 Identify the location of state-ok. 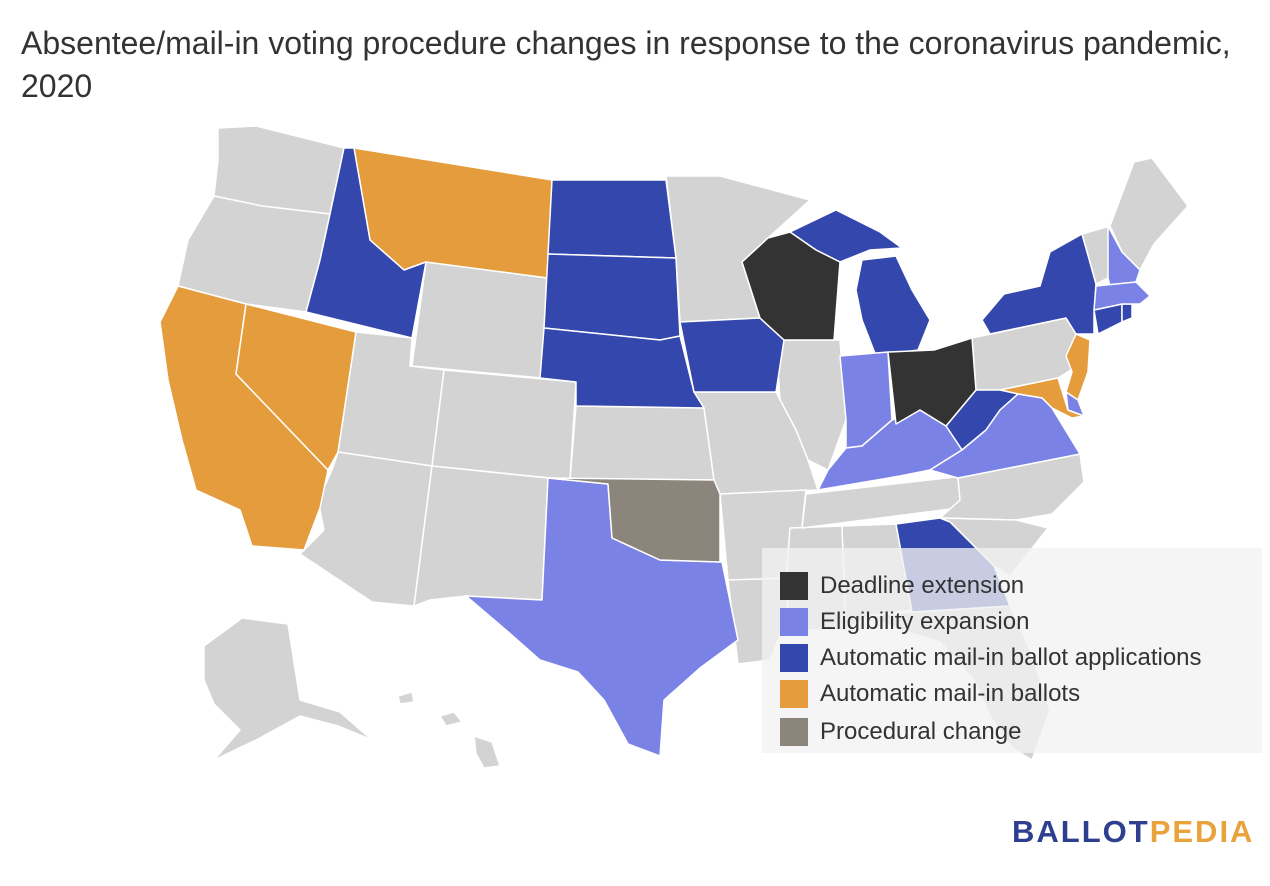
(634, 520).